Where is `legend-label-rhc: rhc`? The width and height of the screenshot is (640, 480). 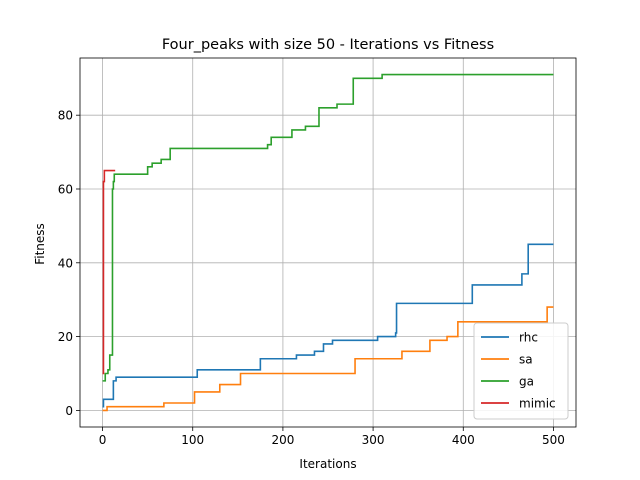 legend-label-rhc: rhc is located at coordinates (528, 338).